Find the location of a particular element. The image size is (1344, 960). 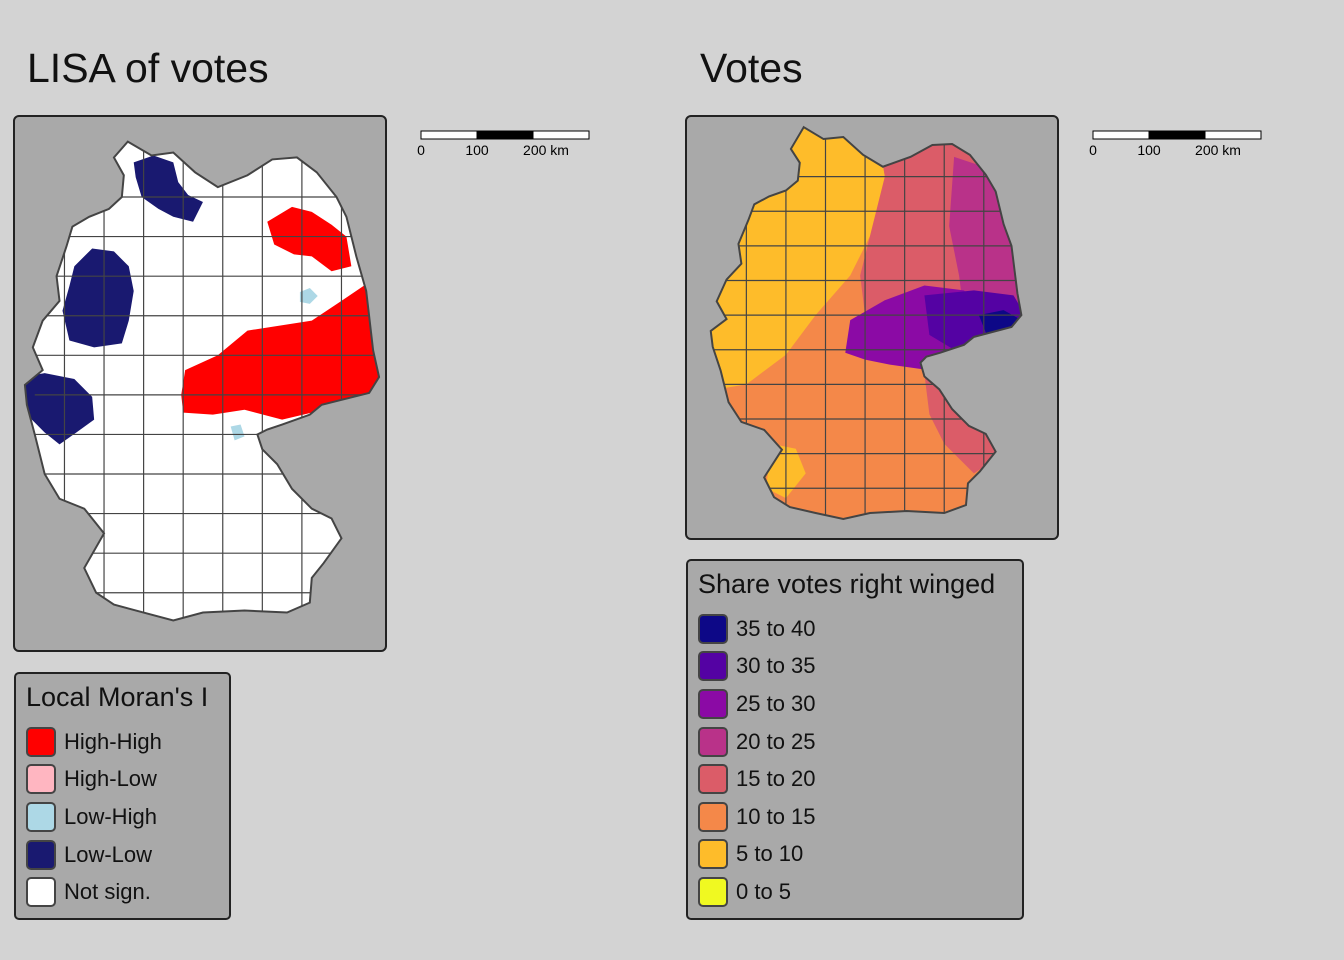

lisa-country-outline is located at coordinates (202, 381).